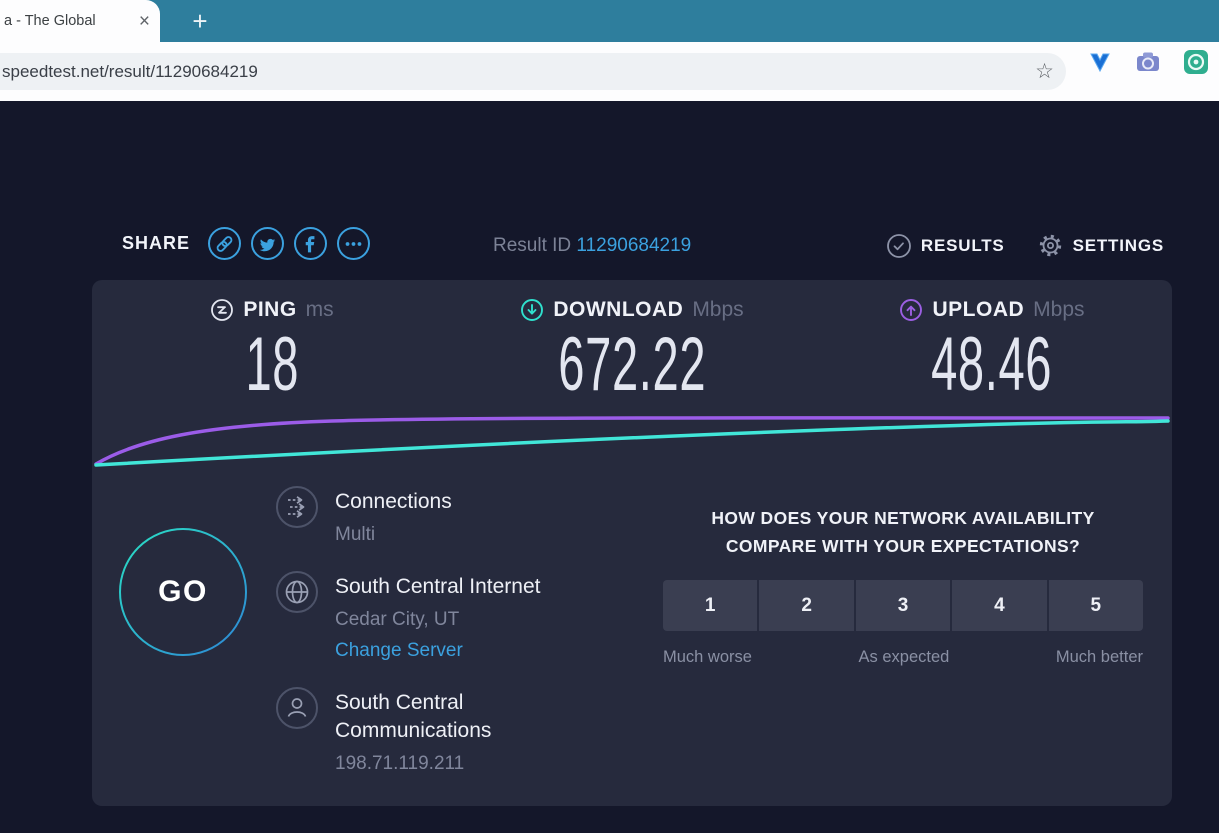 The image size is (1219, 833). I want to click on rating-scale: 1 2 3 4 5, so click(903, 605).